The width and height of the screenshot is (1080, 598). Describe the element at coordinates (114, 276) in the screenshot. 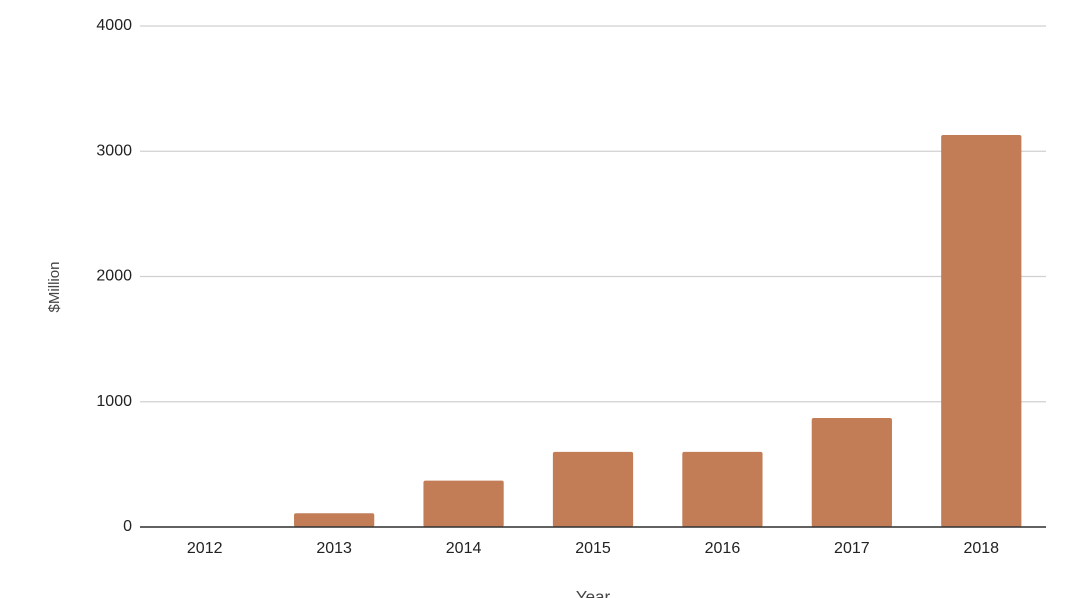

I see `y-tick-label: 2000` at that location.